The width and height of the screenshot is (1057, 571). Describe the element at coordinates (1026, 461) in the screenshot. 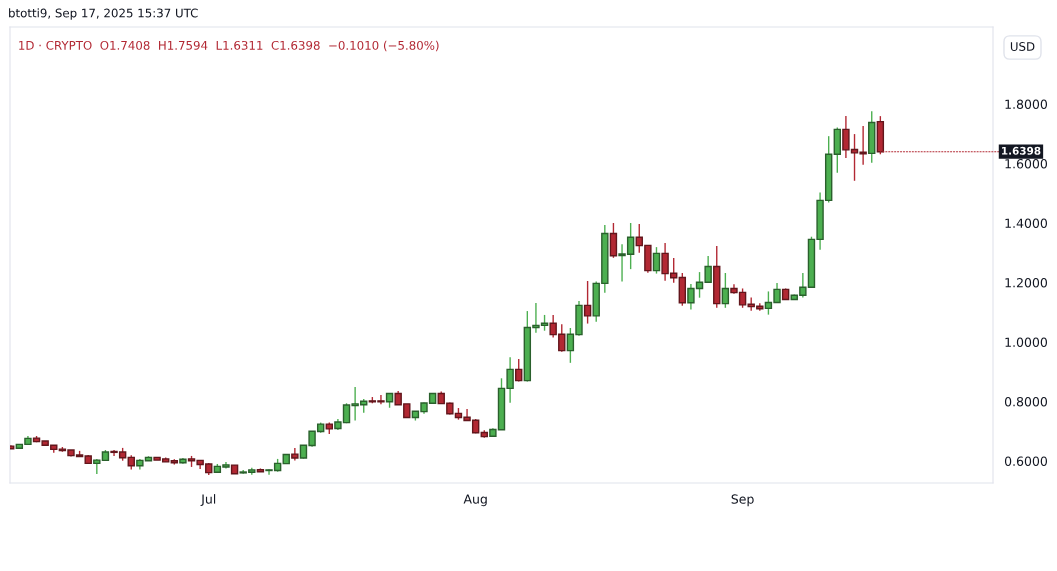

I see `y-tick-label: 0.6000` at that location.